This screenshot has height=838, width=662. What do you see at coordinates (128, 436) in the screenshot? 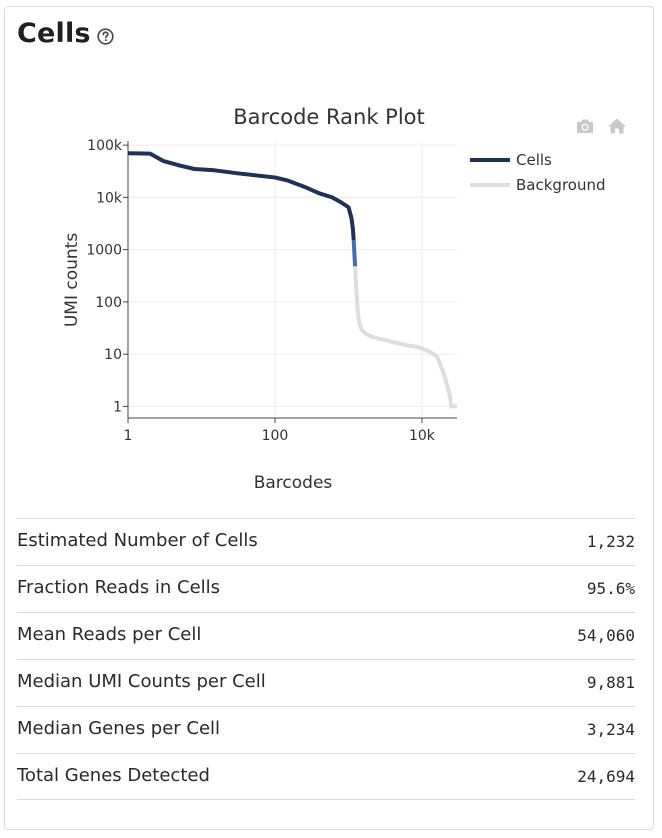
I see `x-tick-label: 1` at bounding box center [128, 436].